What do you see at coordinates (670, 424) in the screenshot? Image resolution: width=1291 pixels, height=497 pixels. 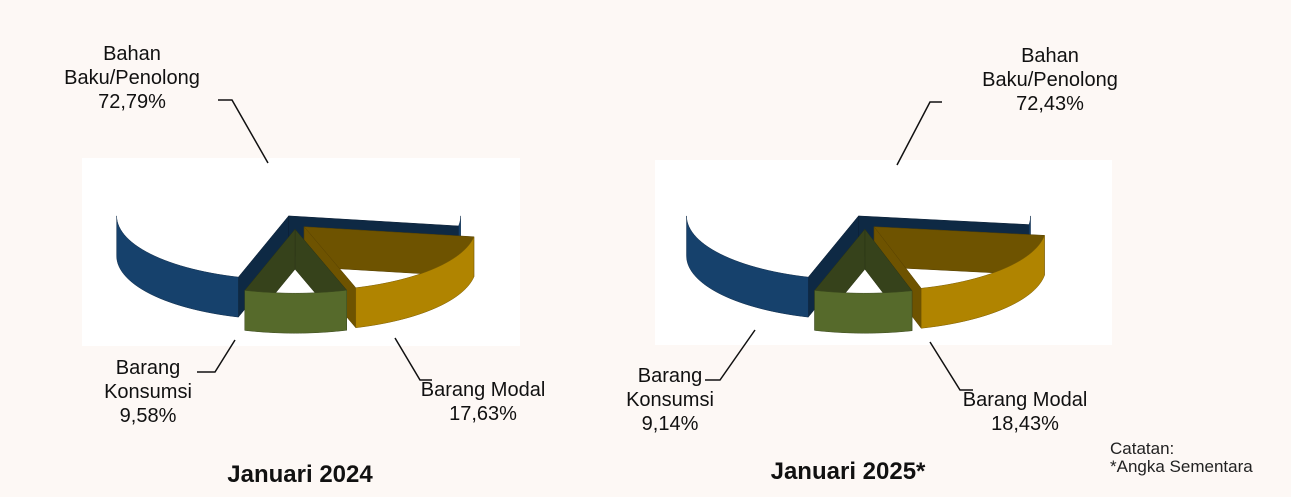 I see `value-label: 9,14%` at bounding box center [670, 424].